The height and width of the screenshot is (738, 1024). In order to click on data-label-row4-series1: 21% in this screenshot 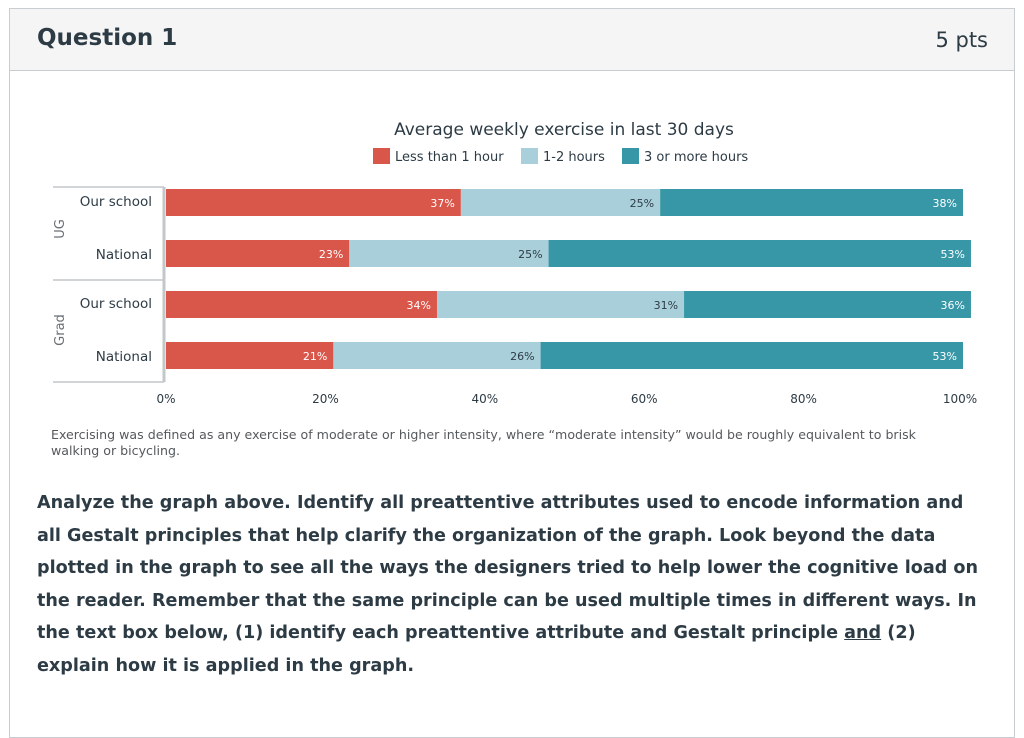, I will do `click(315, 356)`.